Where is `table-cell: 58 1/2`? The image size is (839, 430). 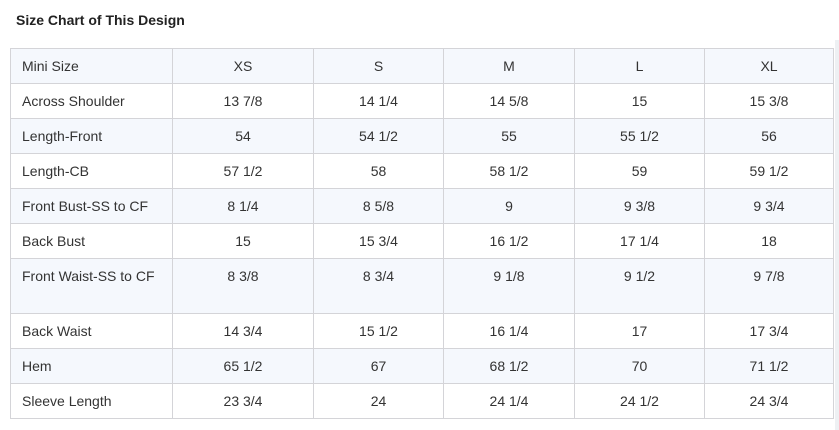
table-cell: 58 1/2 is located at coordinates (509, 171).